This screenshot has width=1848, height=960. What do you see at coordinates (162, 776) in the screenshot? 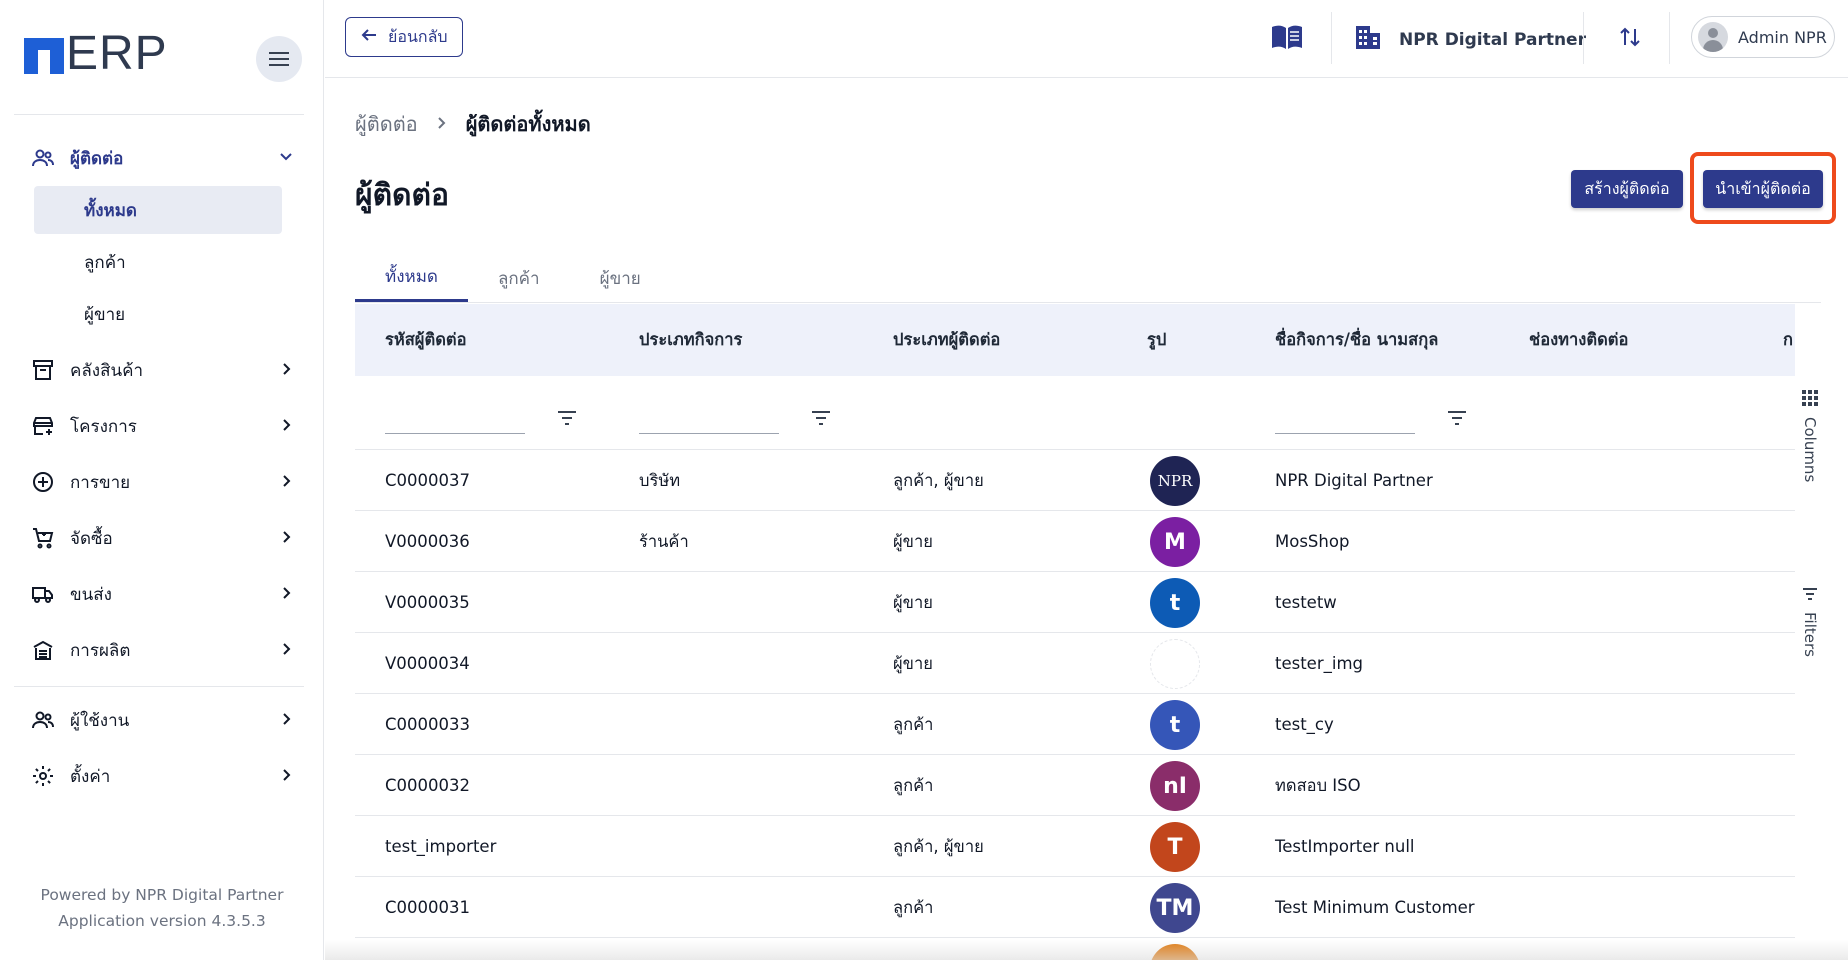
I see `sidebar-item-settings: ตั้งค่า` at bounding box center [162, 776].